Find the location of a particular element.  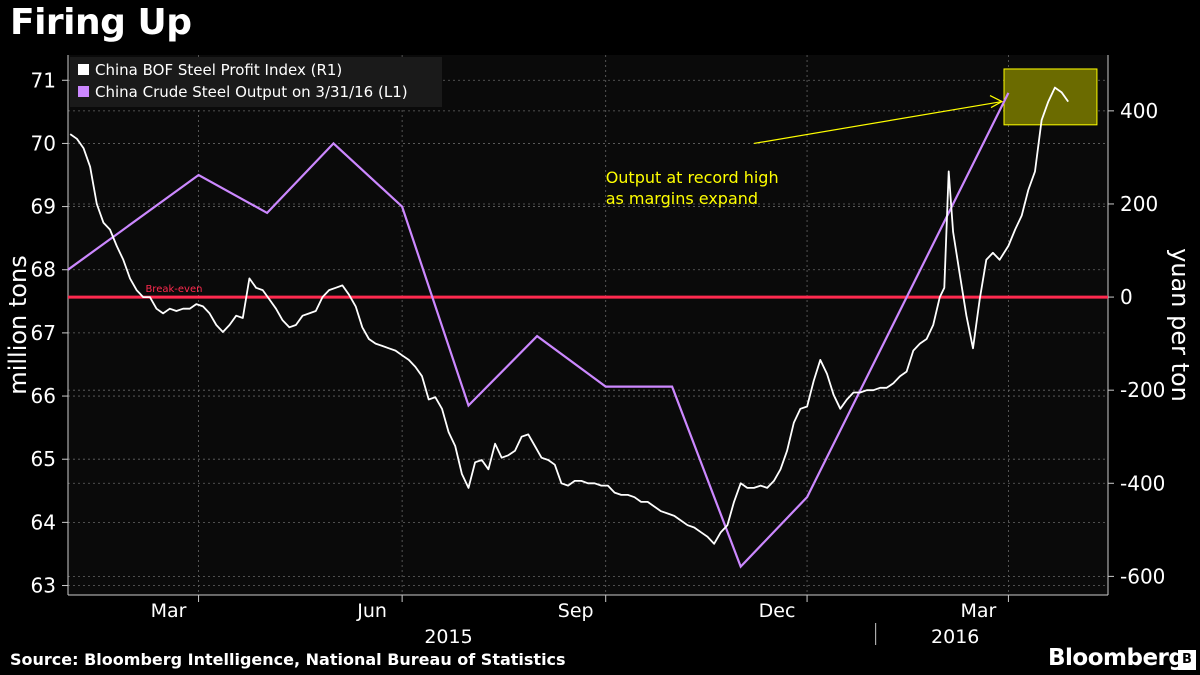

tick-label-x: Sep is located at coordinates (576, 611).